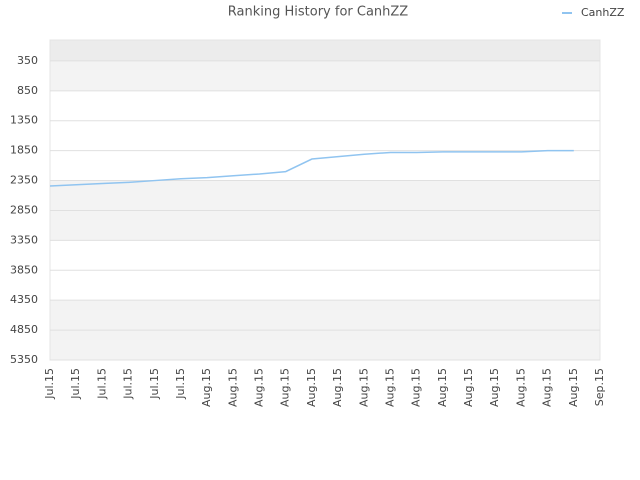  What do you see at coordinates (318, 12) in the screenshot?
I see `chart-title: Ranking History for CanhZZ` at bounding box center [318, 12].